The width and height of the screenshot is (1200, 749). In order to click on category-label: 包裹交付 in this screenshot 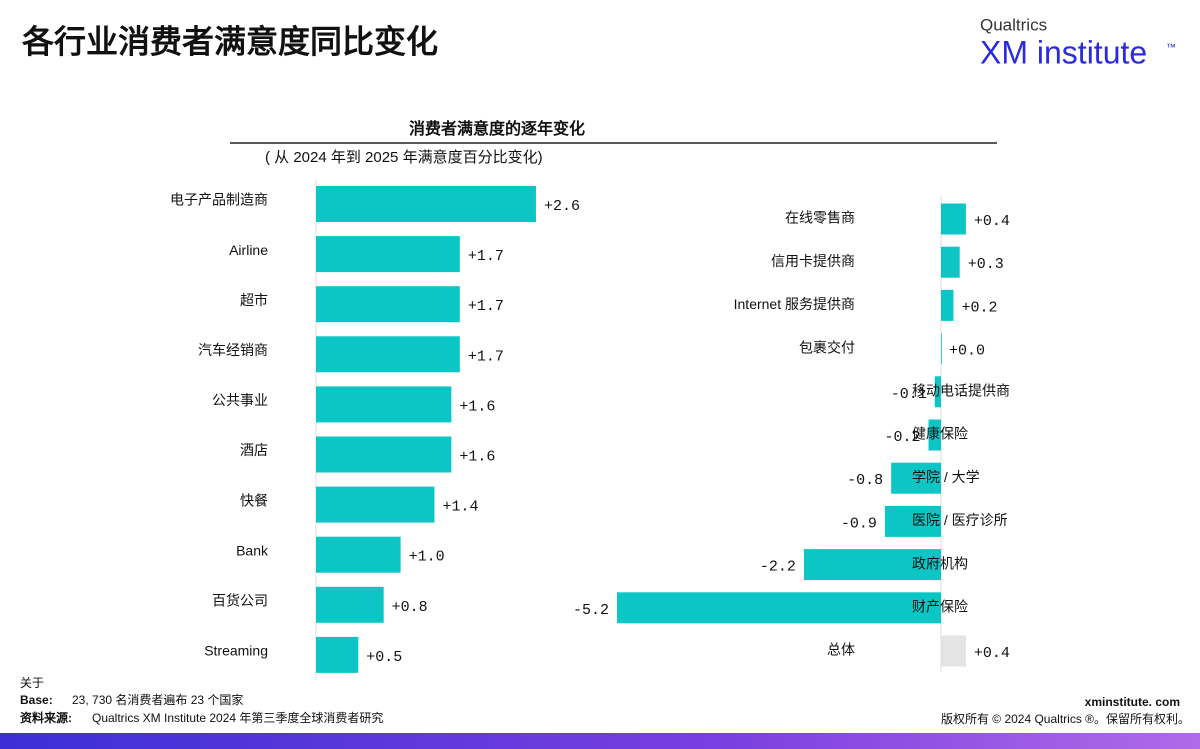, I will do `click(827, 347)`.